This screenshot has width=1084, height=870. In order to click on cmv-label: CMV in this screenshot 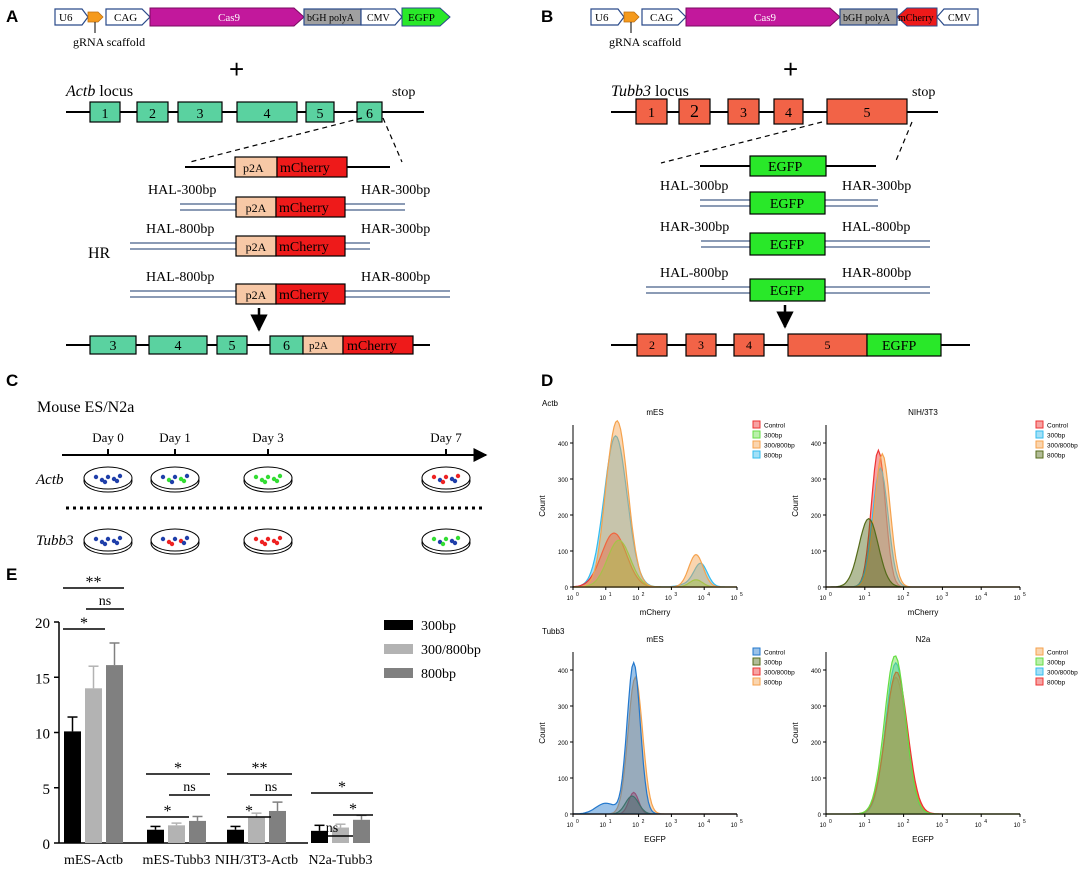, I will do `click(379, 18)`.